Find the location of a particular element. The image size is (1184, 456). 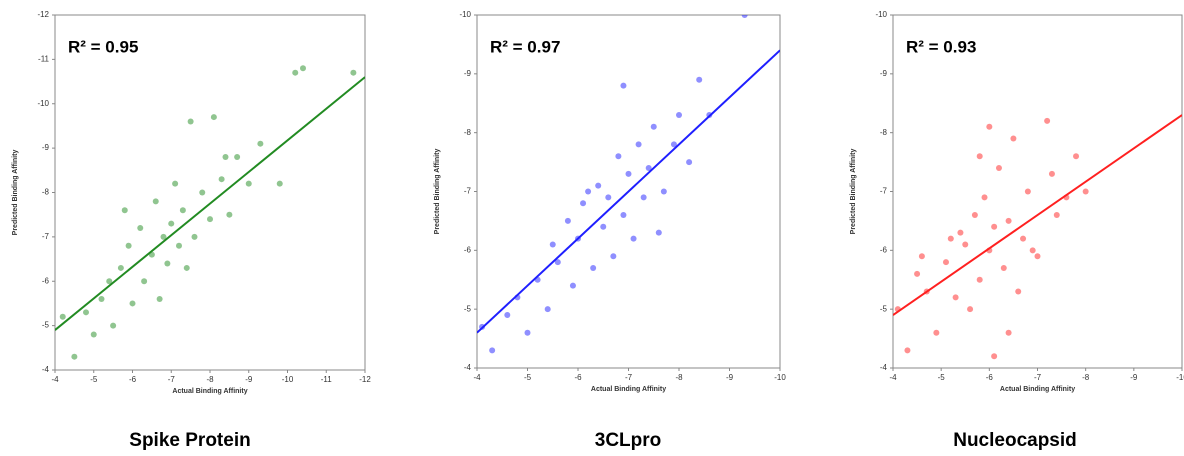

y-tick-label: -4 is located at coordinates (884, 367).